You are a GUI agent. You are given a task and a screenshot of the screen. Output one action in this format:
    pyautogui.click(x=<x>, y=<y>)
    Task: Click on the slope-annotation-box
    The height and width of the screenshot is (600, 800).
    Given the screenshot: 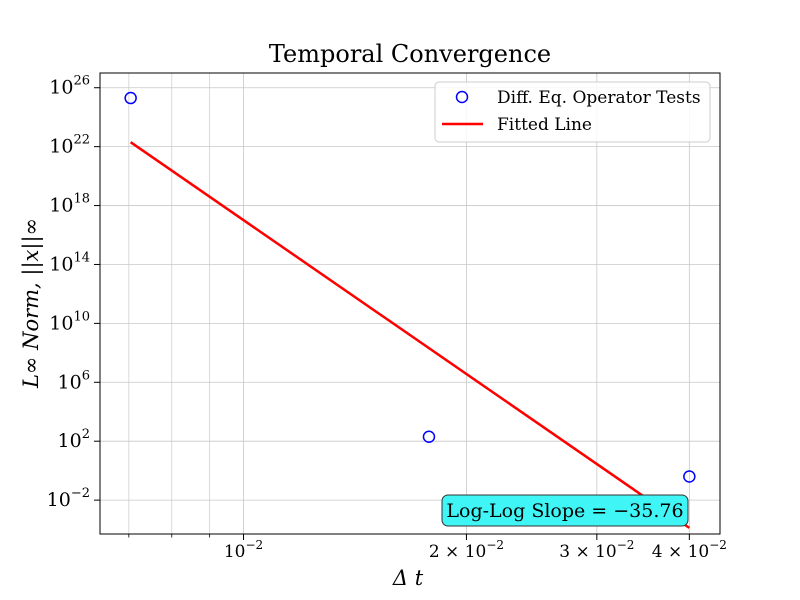 What is the action you would take?
    pyautogui.click(x=565, y=510)
    